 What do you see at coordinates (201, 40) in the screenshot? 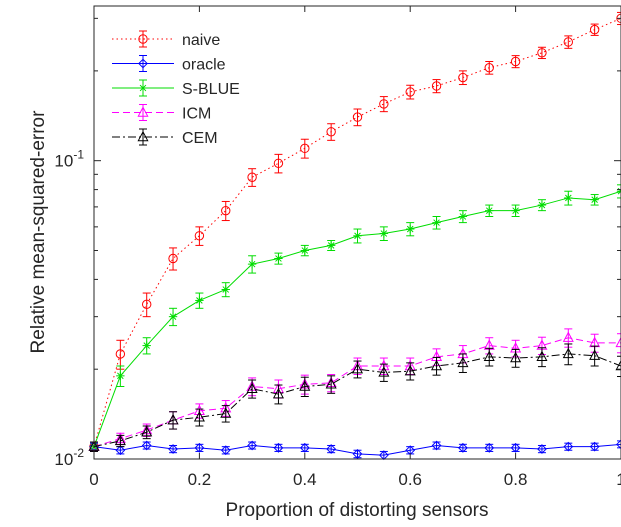
I see `legend-label: naive` at bounding box center [201, 40].